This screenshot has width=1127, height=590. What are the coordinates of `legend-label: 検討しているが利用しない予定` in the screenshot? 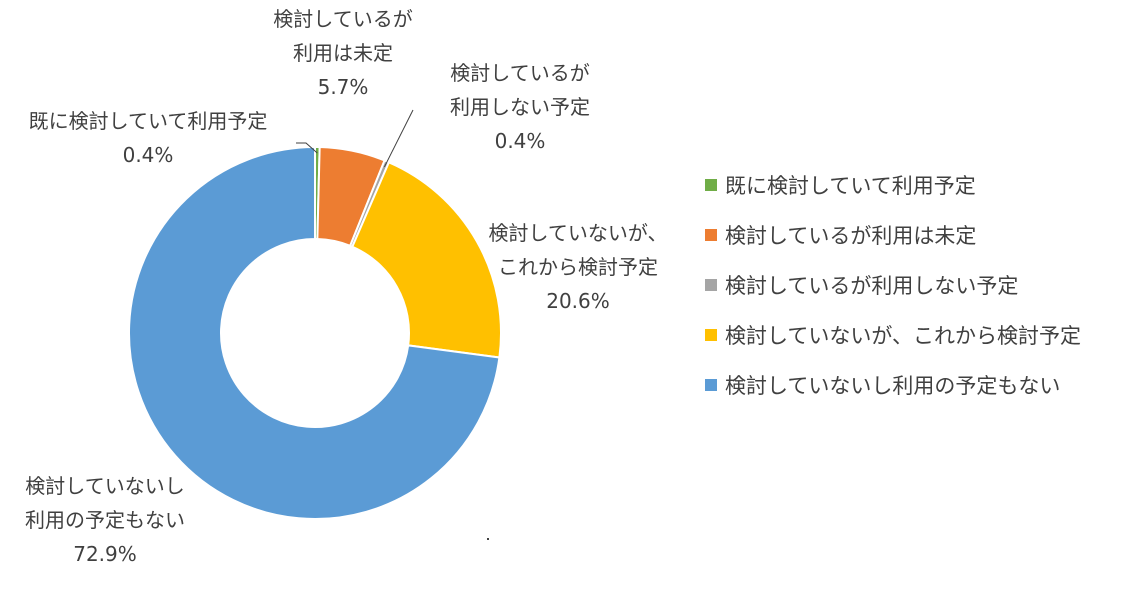 It's located at (872, 286).